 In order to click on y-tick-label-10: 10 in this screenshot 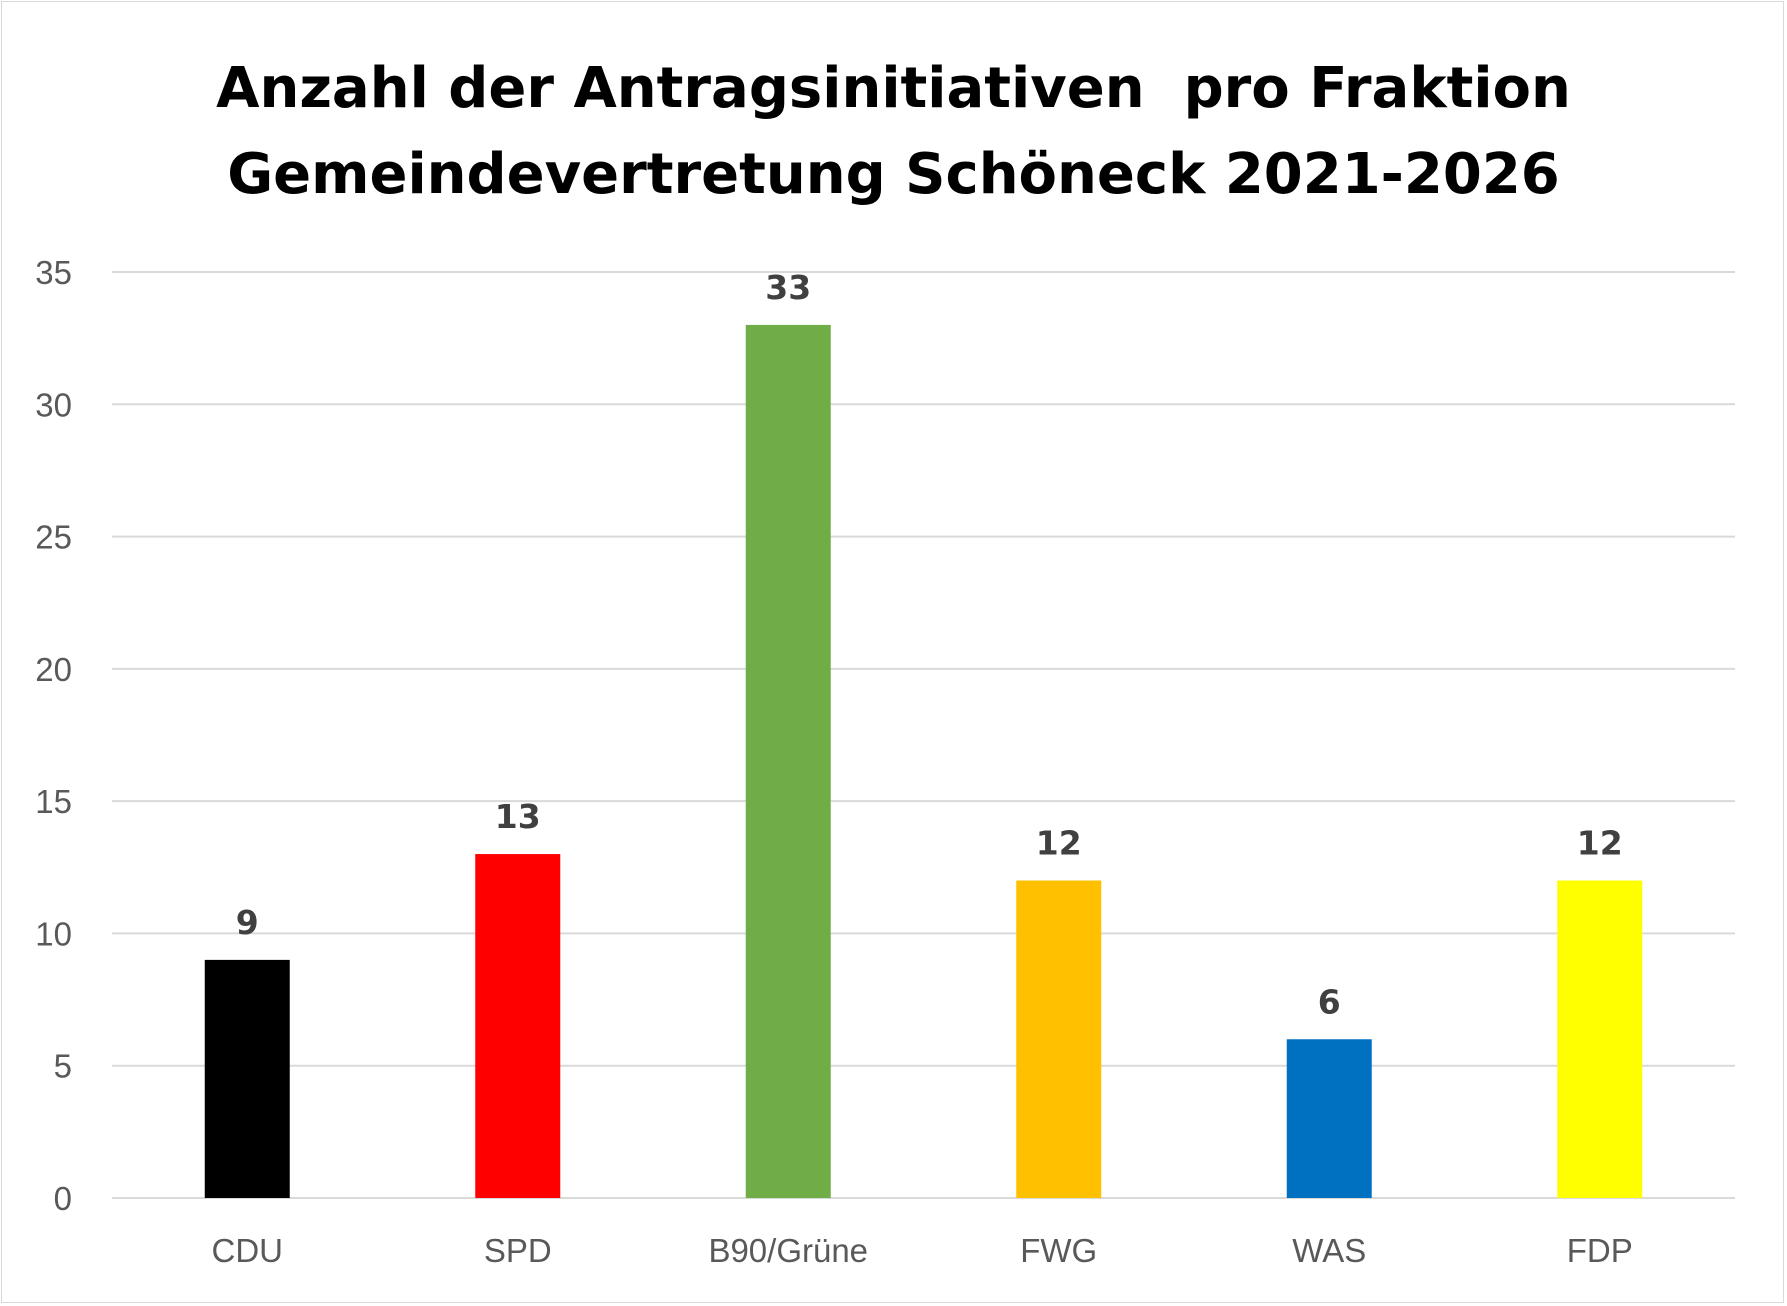, I will do `click(53, 933)`.